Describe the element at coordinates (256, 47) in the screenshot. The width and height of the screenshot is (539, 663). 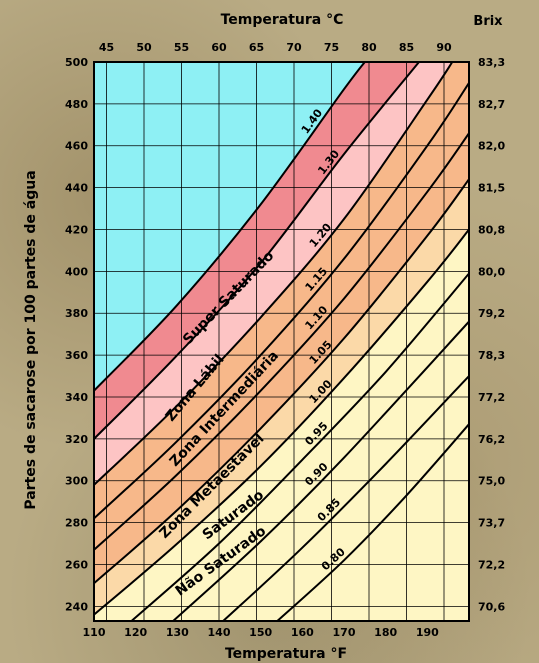
I see `celsius-tick-label: 65` at that location.